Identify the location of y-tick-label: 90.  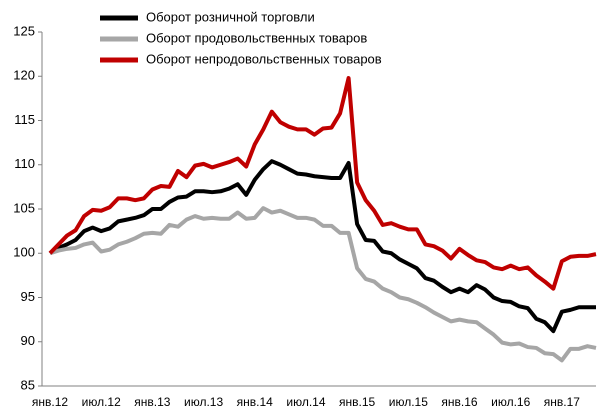
(28, 340).